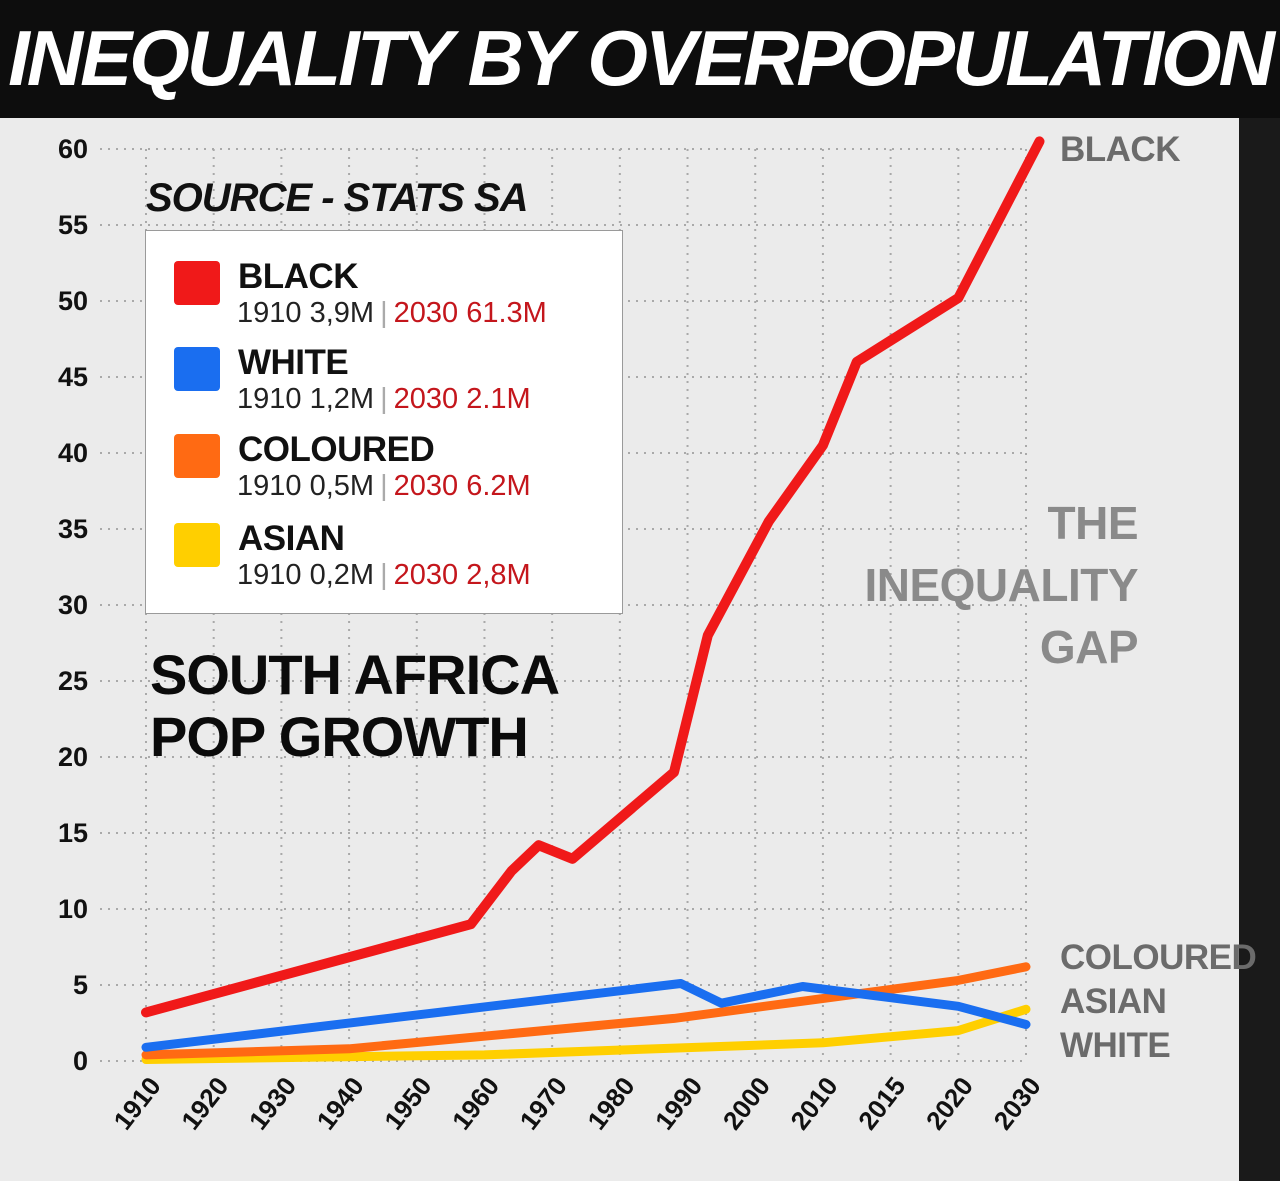 Image resolution: width=1280 pixels, height=1181 pixels. I want to click on x-tick-label: 1940, so click(340, 1103).